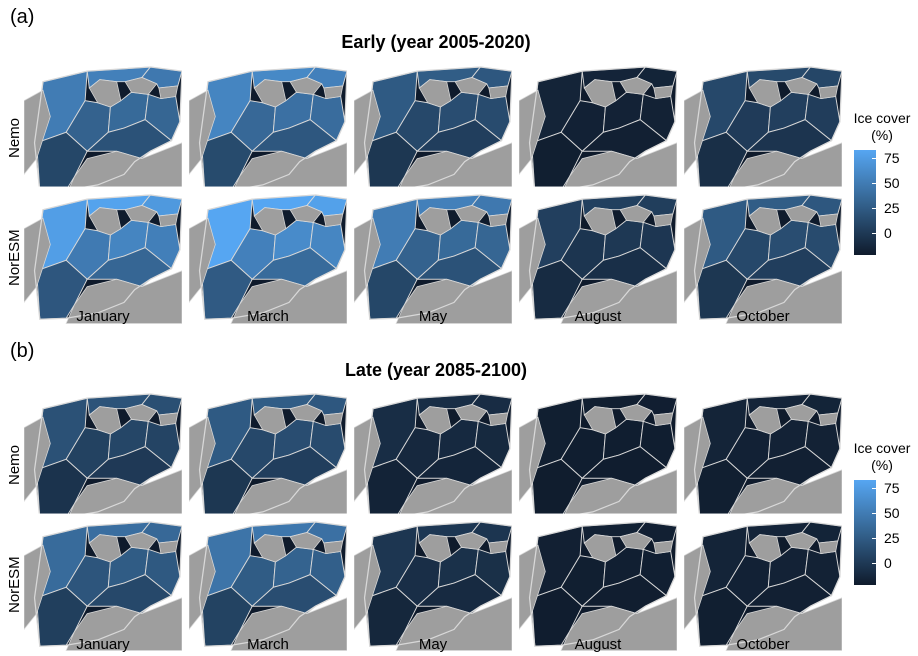  What do you see at coordinates (865, 532) in the screenshot?
I see `legend-colorbar` at bounding box center [865, 532].